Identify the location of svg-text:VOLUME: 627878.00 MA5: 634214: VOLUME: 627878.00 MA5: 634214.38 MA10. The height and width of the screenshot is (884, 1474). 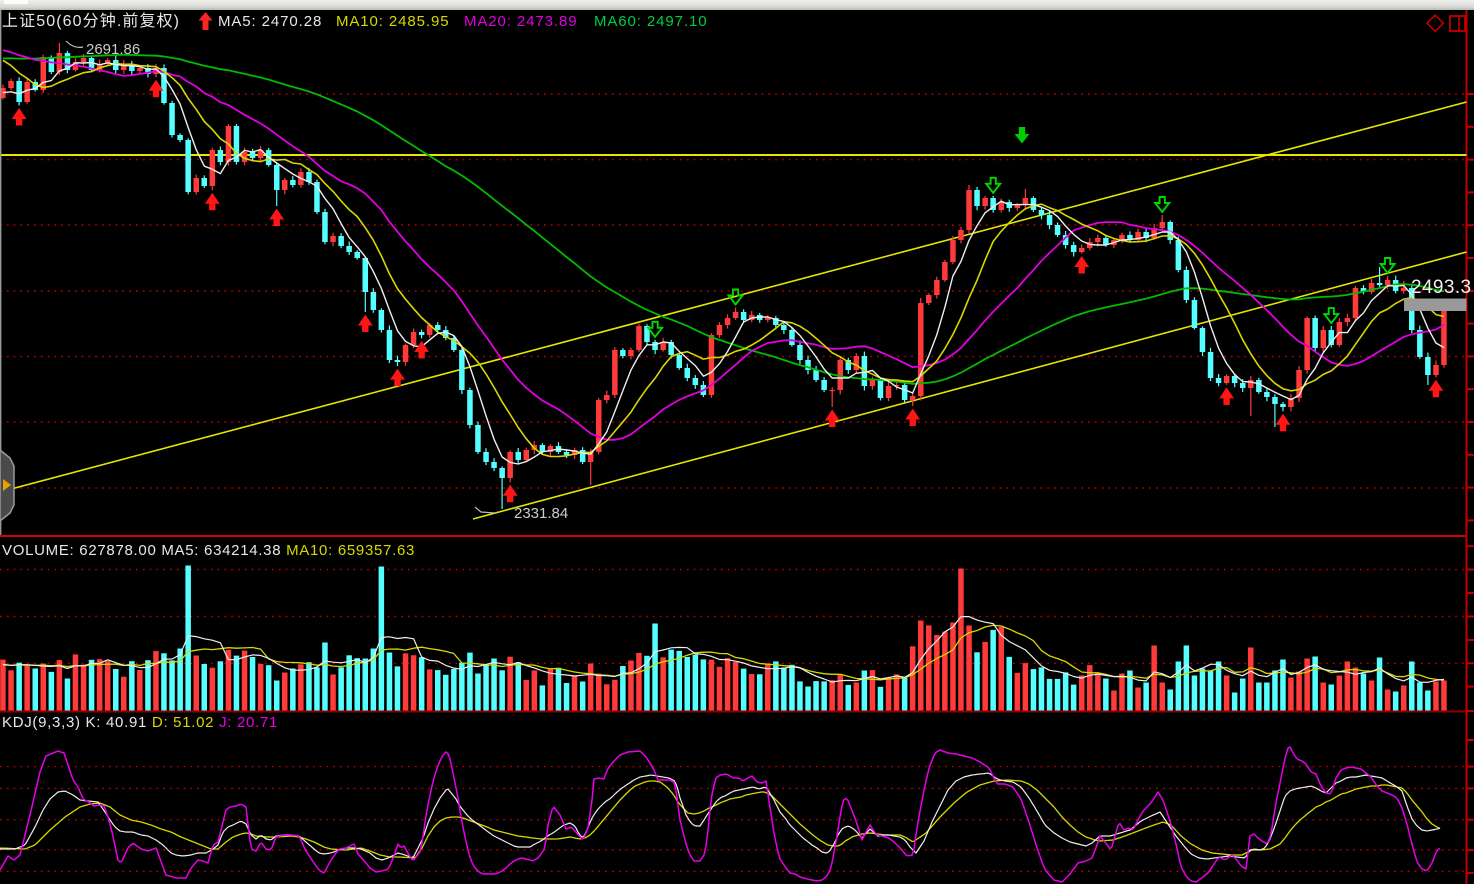
(208, 550).